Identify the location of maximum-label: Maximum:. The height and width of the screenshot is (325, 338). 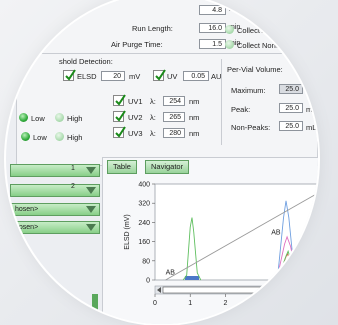
(248, 90).